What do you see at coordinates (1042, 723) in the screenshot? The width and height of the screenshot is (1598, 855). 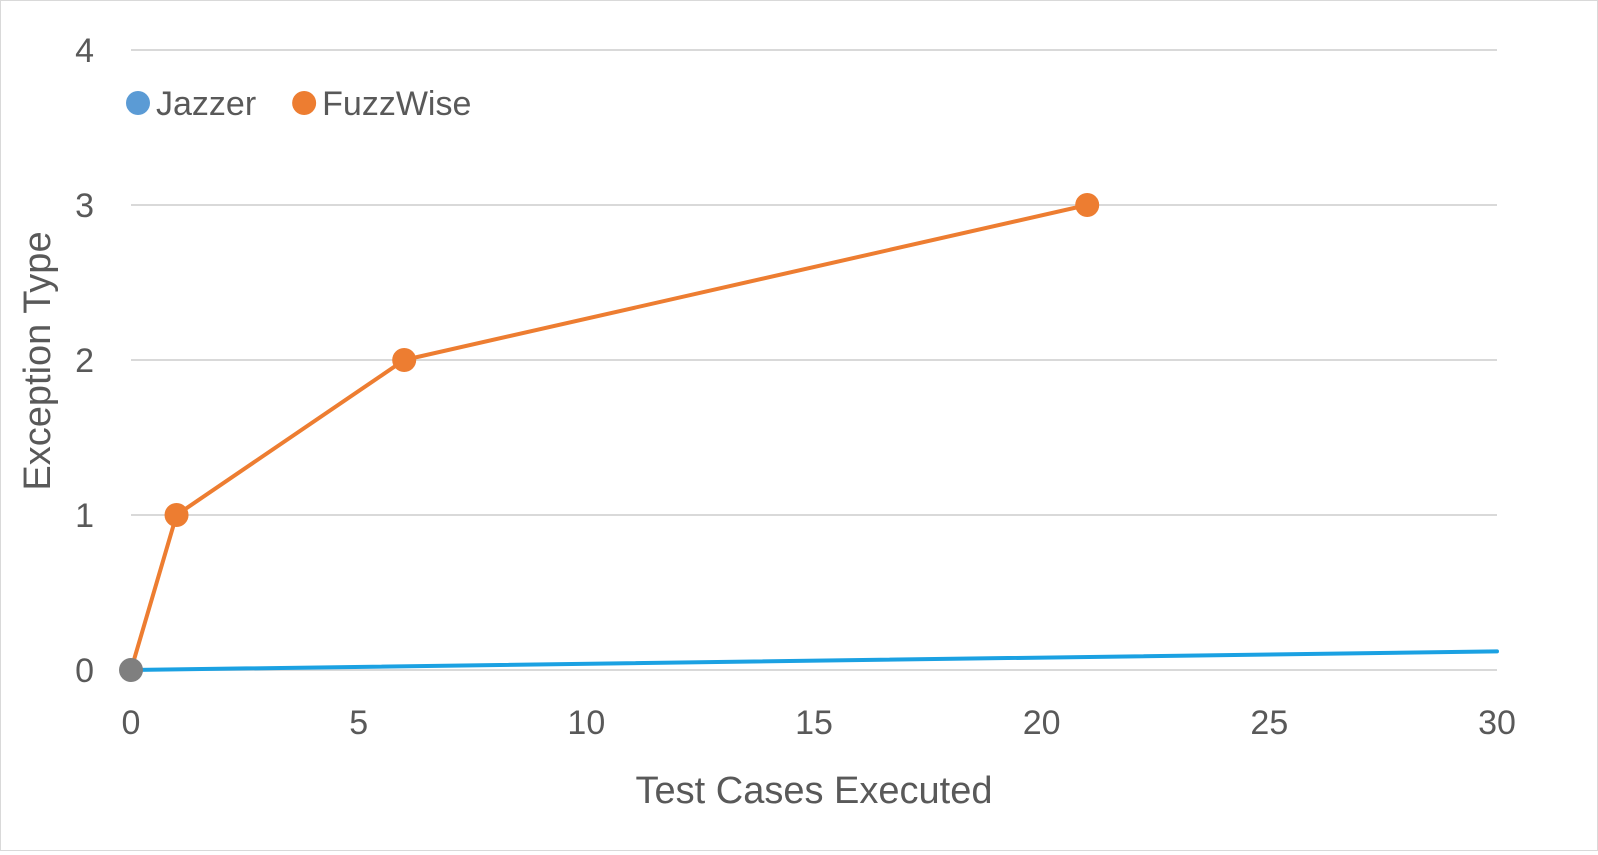 I see `x-tick-label: 20` at bounding box center [1042, 723].